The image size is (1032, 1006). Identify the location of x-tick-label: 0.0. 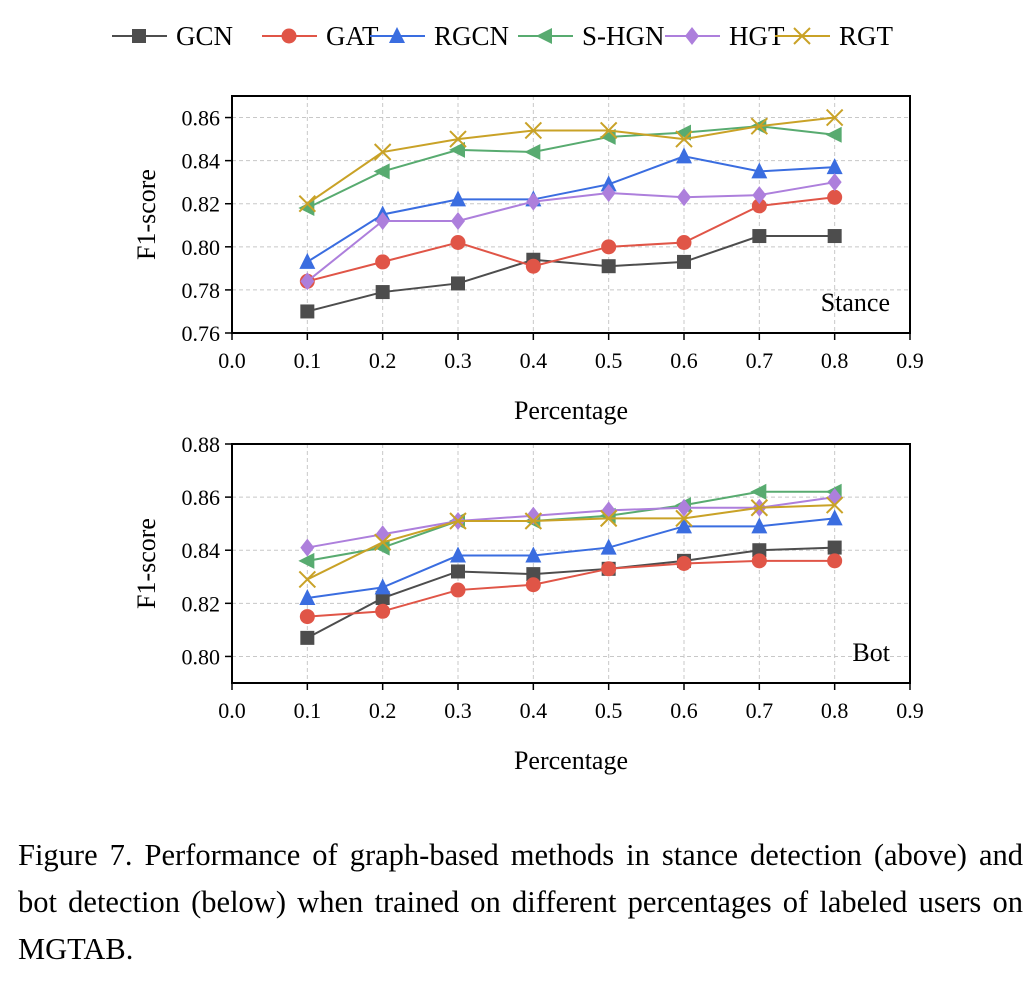
(232, 710).